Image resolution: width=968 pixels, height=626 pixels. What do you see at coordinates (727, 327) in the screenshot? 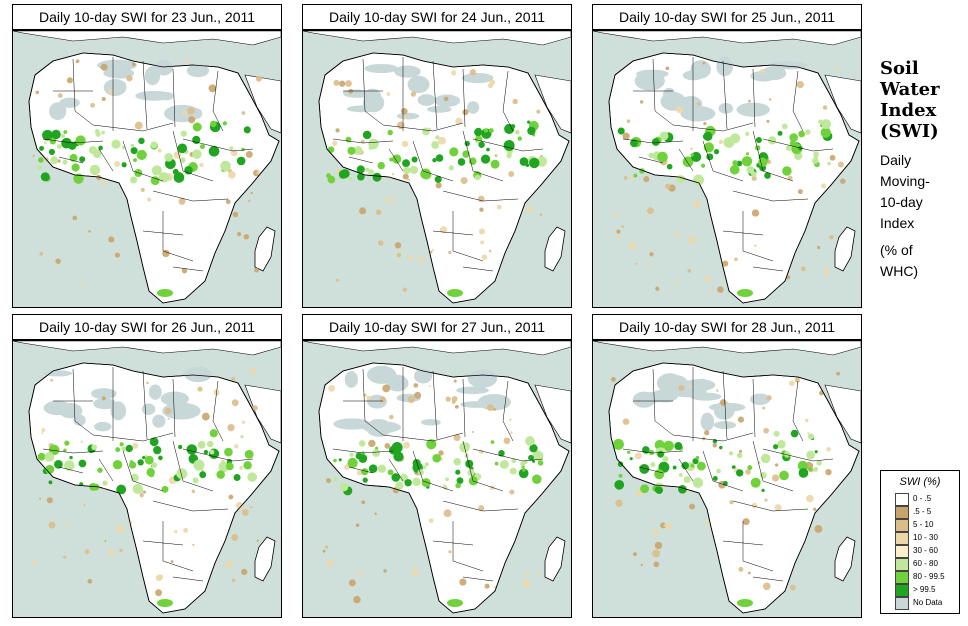
I see `map-panel-title: Daily 10-day SWI for 28 Jun., 2011` at bounding box center [727, 327].